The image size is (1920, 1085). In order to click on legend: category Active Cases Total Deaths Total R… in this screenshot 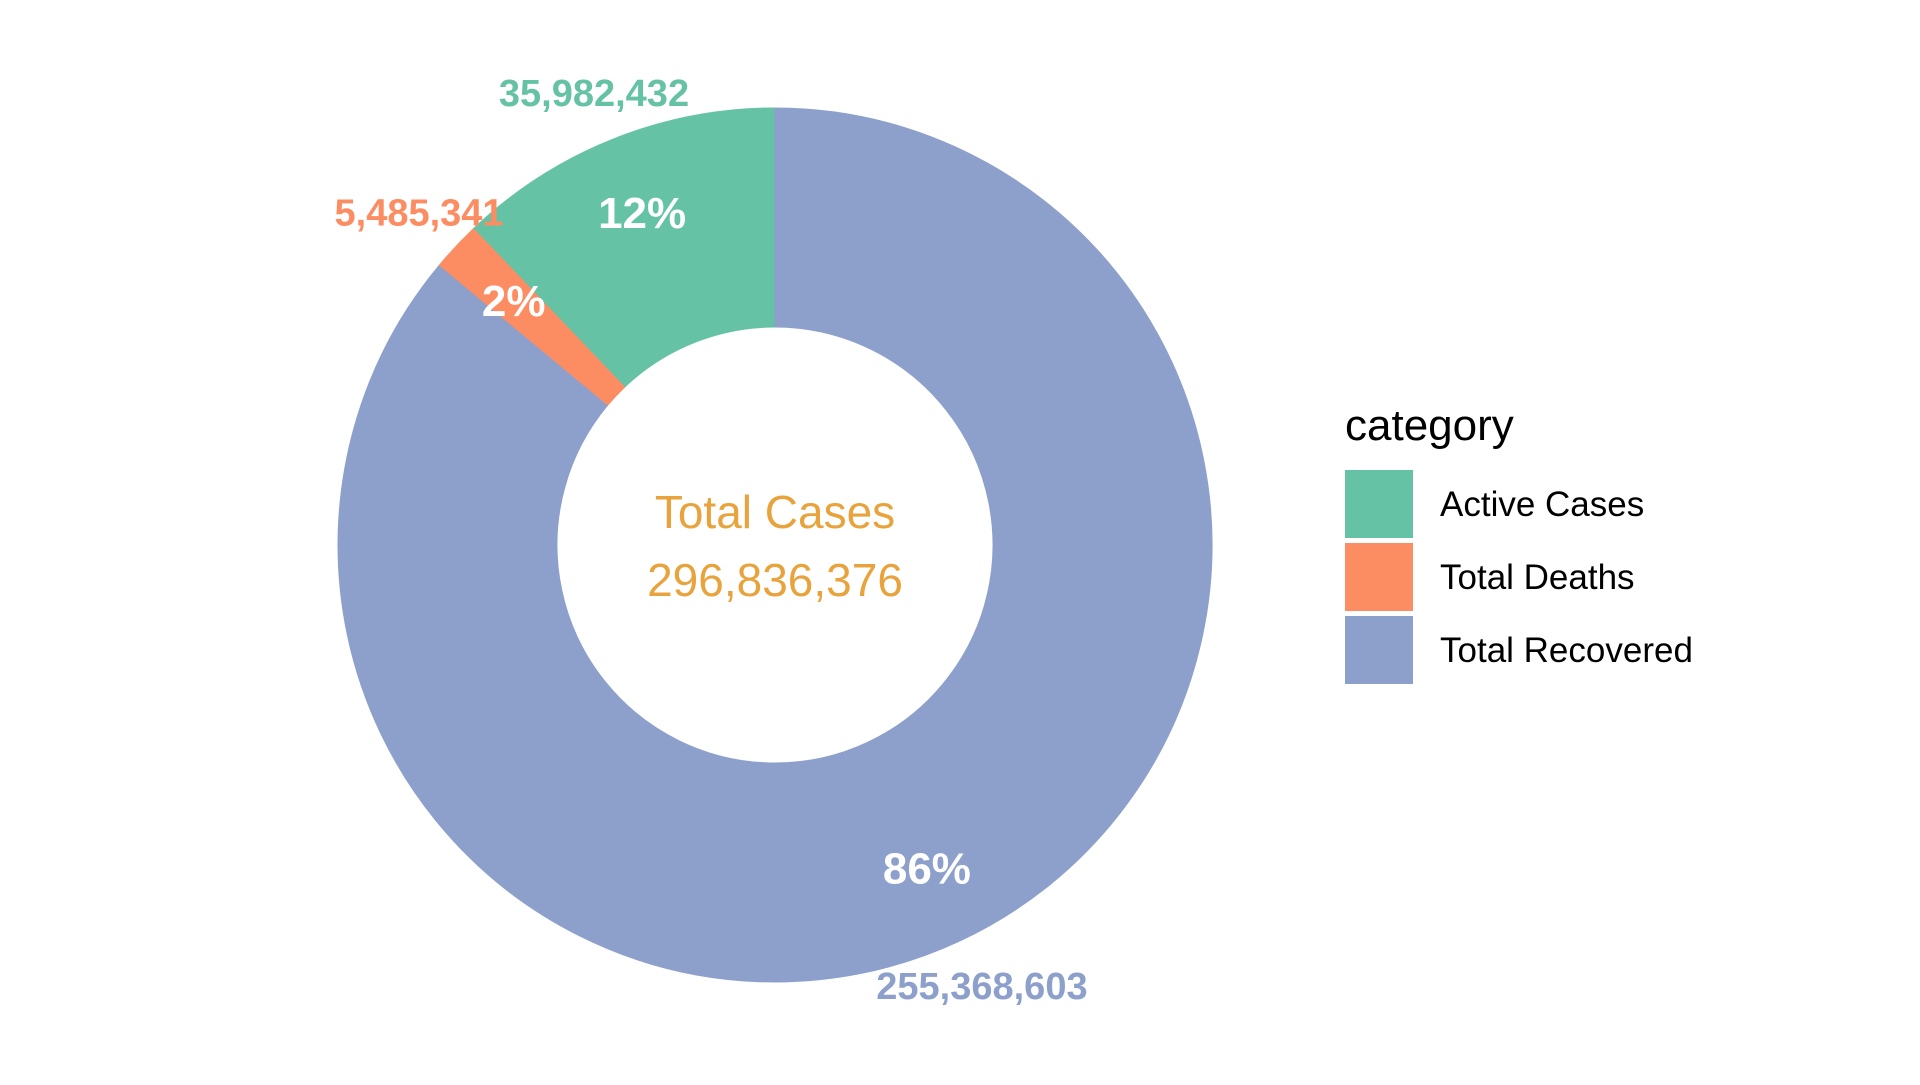, I will do `click(1519, 542)`.